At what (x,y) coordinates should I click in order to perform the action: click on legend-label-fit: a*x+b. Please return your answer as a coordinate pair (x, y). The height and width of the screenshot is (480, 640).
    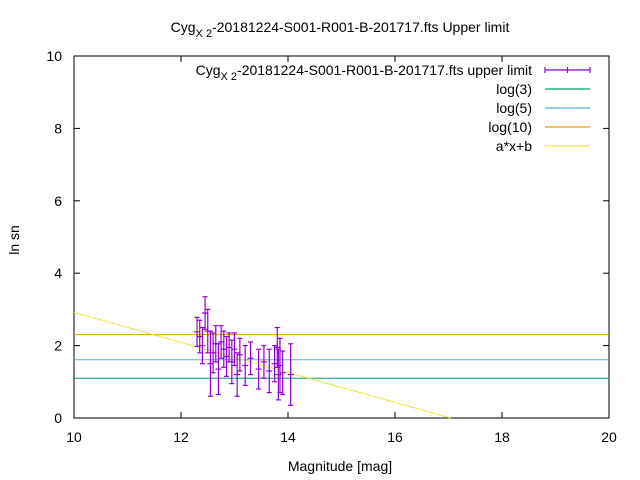
    Looking at the image, I should click on (514, 146).